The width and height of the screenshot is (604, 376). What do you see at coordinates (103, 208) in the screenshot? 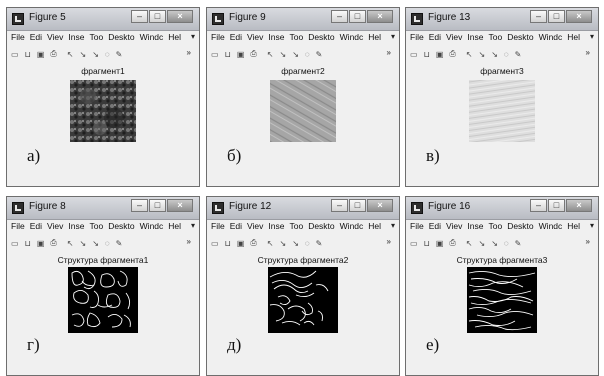
I see `title-bar: Figure 8 – □ ×` at bounding box center [103, 208].